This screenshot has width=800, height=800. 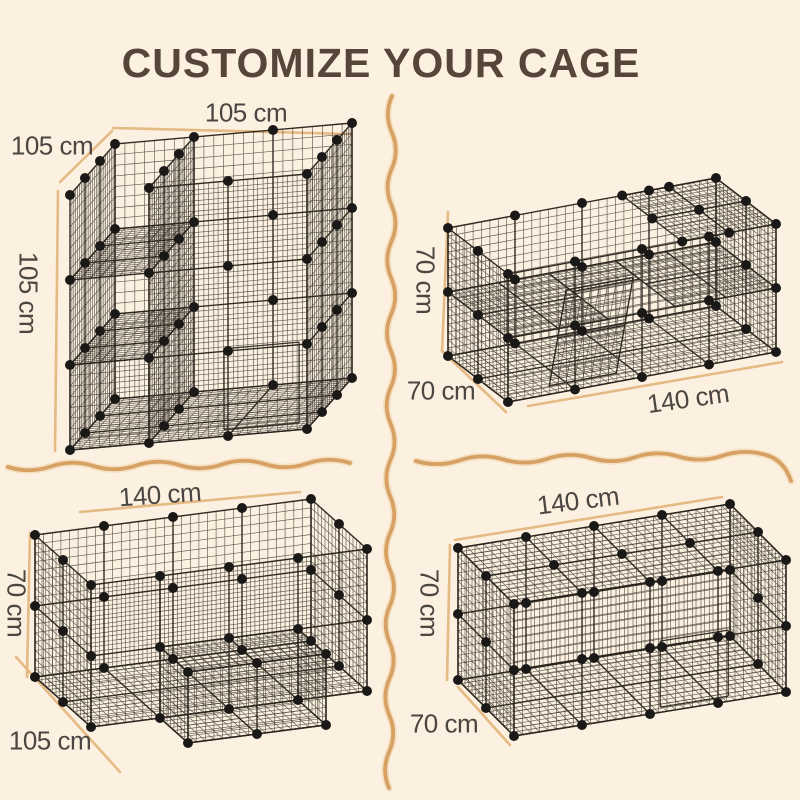 What do you see at coordinates (444, 723) in the screenshot?
I see `cage4-depth-label: 70 cm` at bounding box center [444, 723].